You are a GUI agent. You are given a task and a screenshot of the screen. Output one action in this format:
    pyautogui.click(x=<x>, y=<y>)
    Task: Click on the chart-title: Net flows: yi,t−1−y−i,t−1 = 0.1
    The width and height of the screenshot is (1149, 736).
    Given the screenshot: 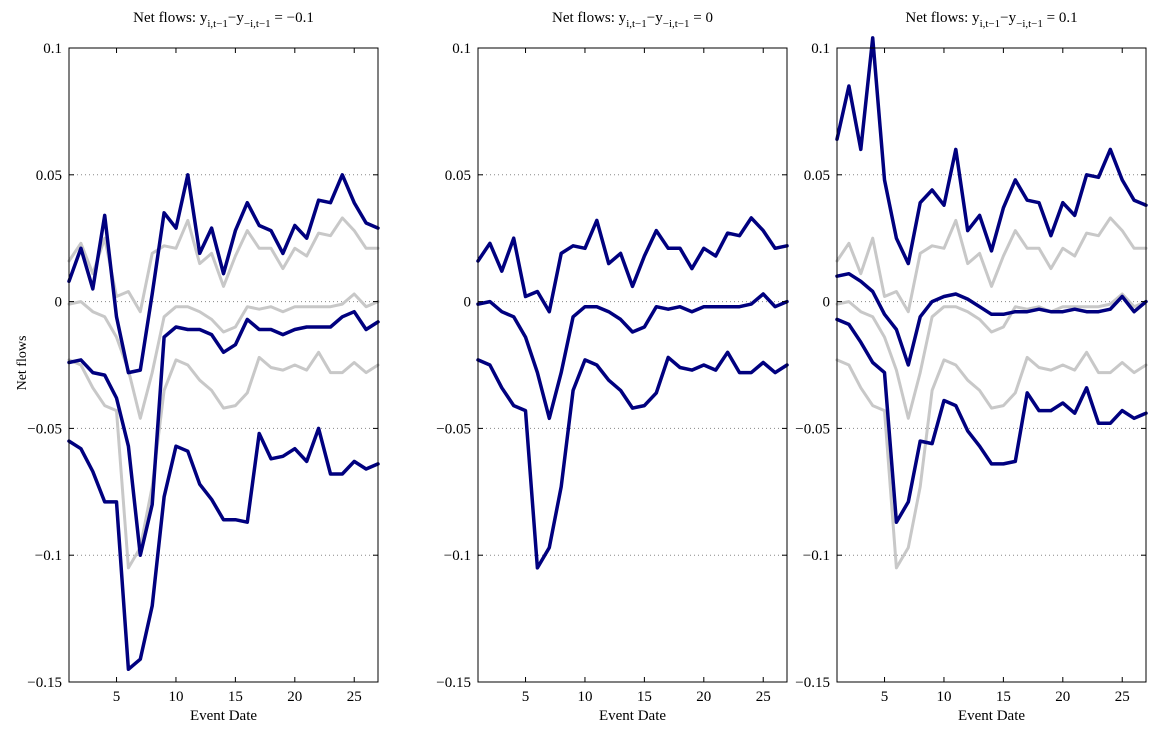 What is the action you would take?
    pyautogui.click(x=991, y=20)
    